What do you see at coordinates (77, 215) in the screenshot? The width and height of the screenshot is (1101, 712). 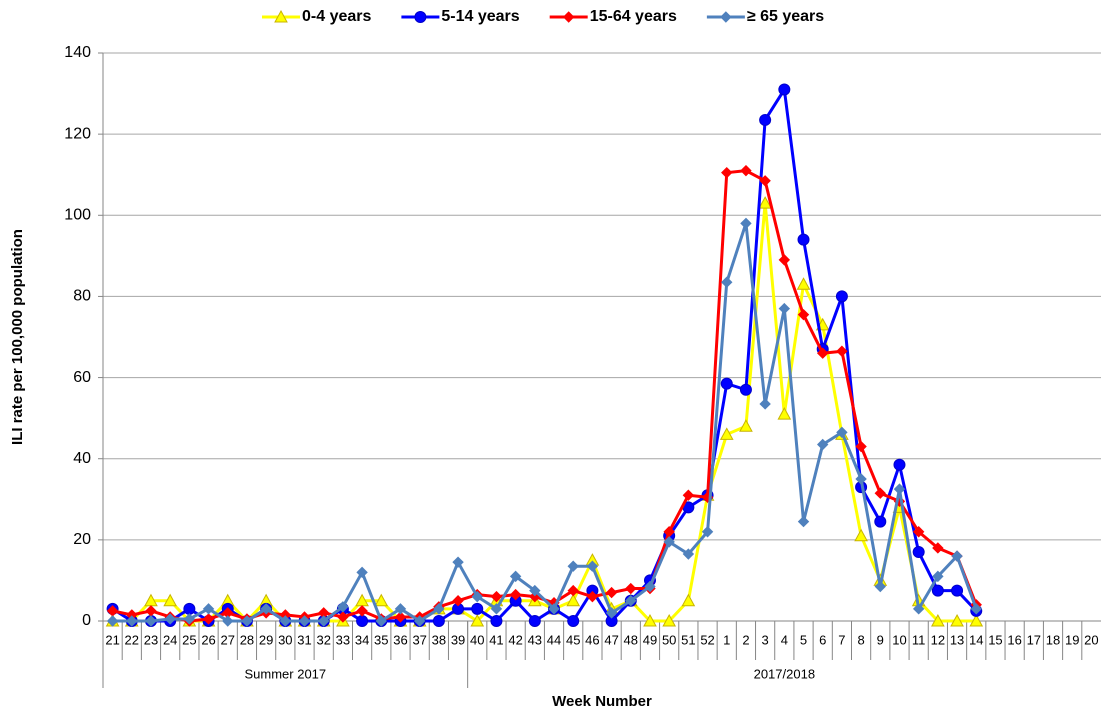 I see `y-tick-label: 100` at bounding box center [77, 215].